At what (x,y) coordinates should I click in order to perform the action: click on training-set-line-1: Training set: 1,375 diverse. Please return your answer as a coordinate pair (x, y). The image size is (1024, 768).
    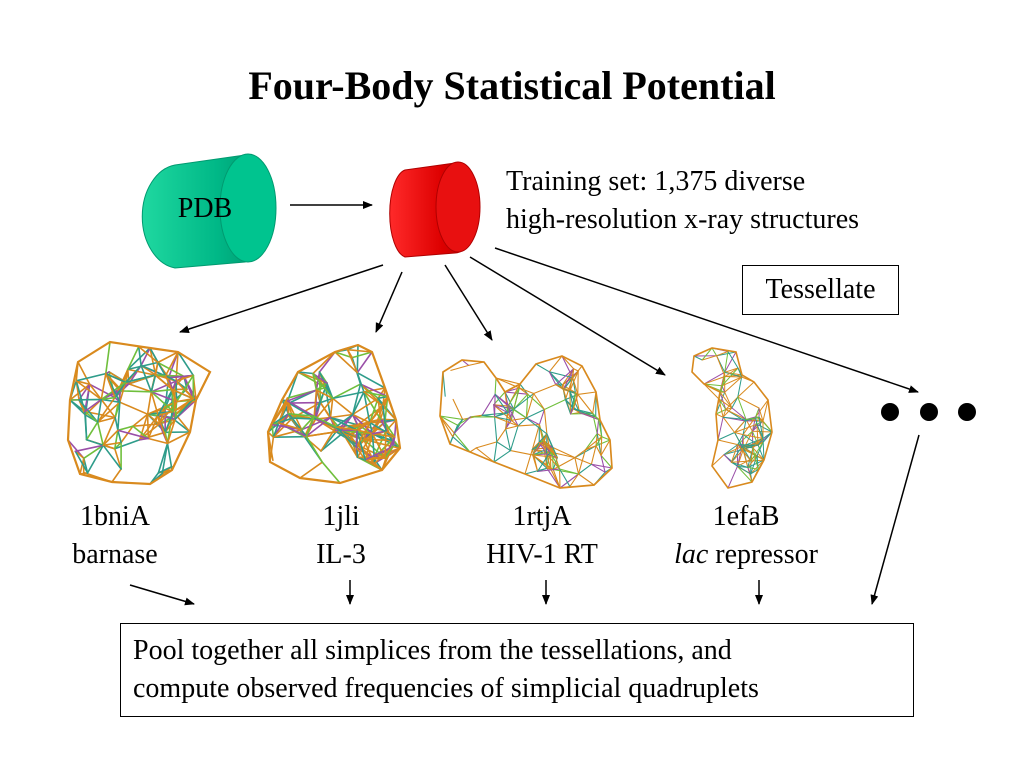
    Looking at the image, I should click on (656, 181).